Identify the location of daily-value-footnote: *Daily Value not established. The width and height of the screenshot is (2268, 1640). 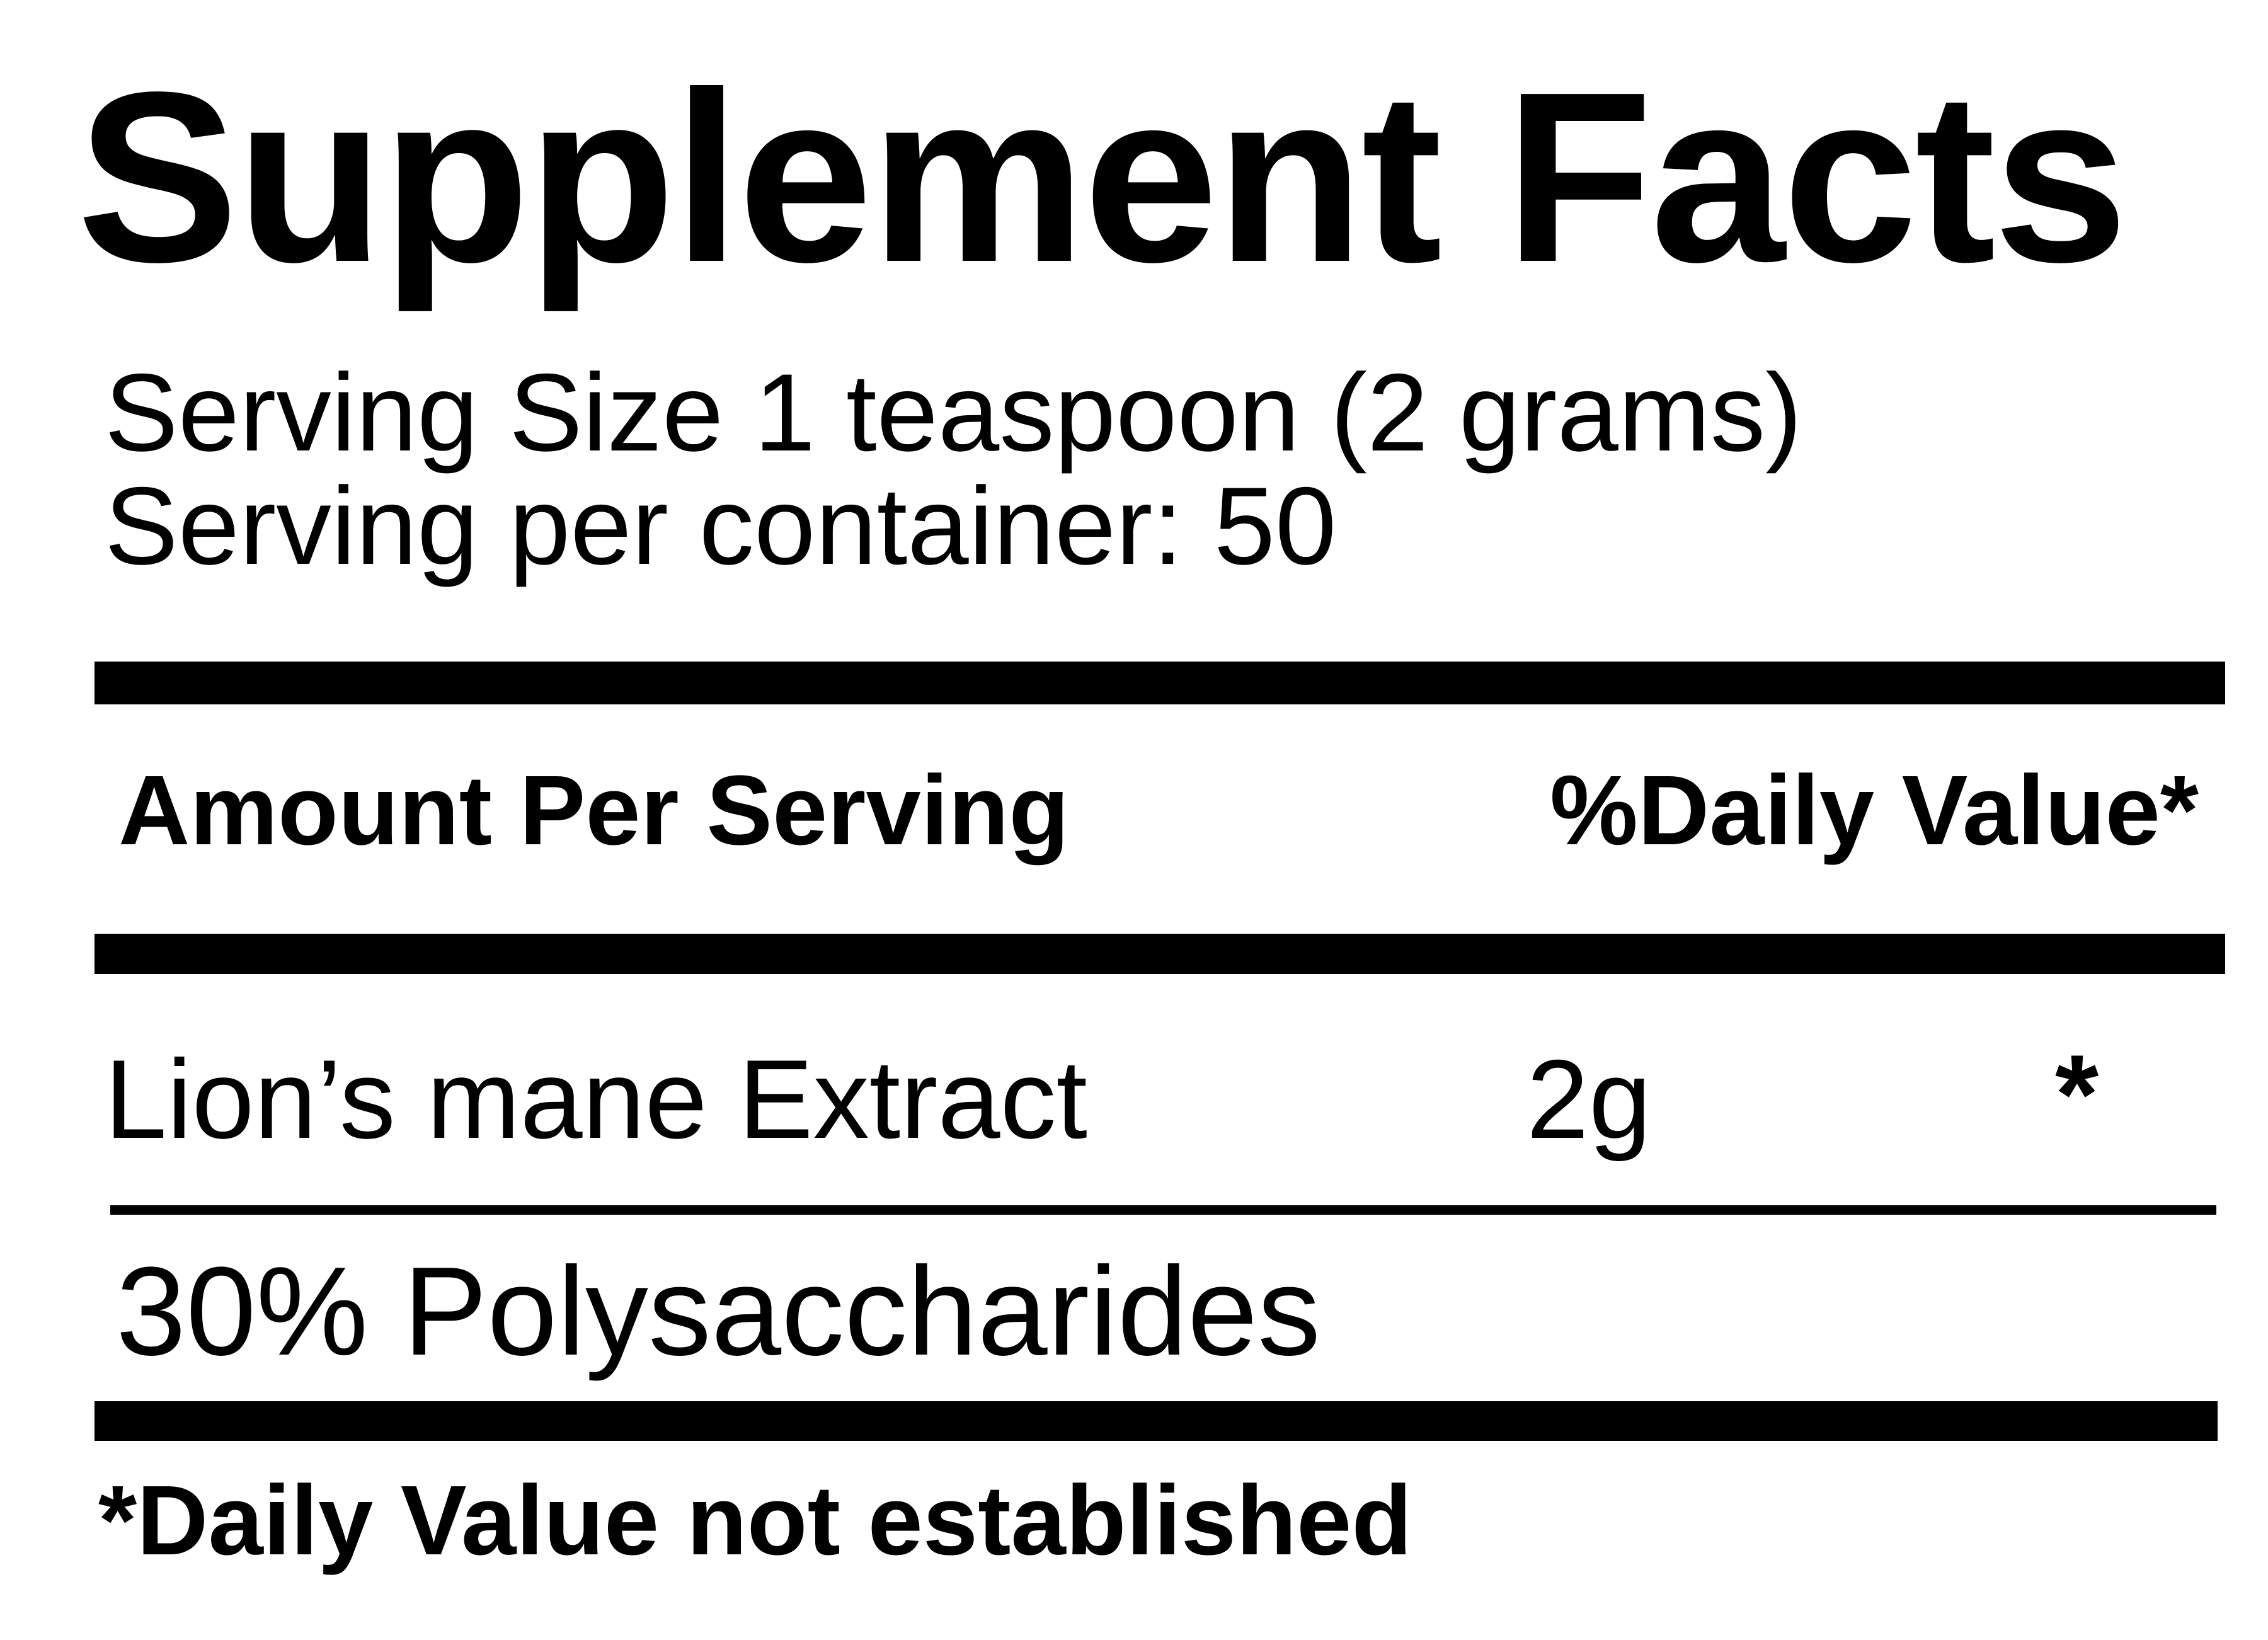
(755, 1520).